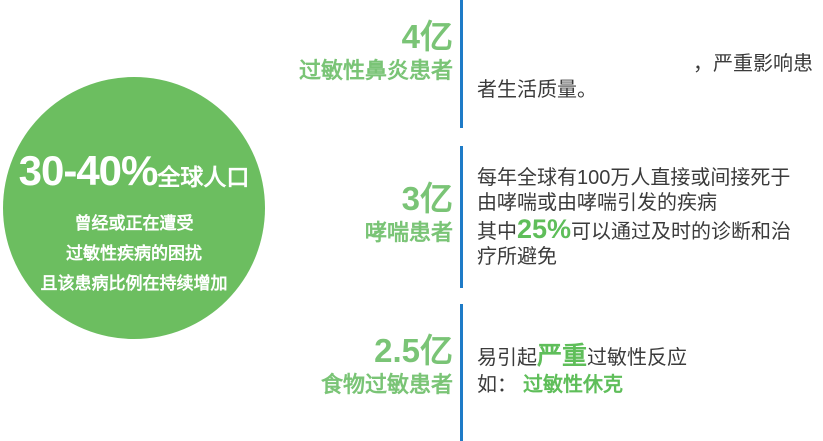 The image size is (823, 441). Describe the element at coordinates (134, 223) in the screenshot. I see `circle-description-line: 曾经或正在遭受` at that location.